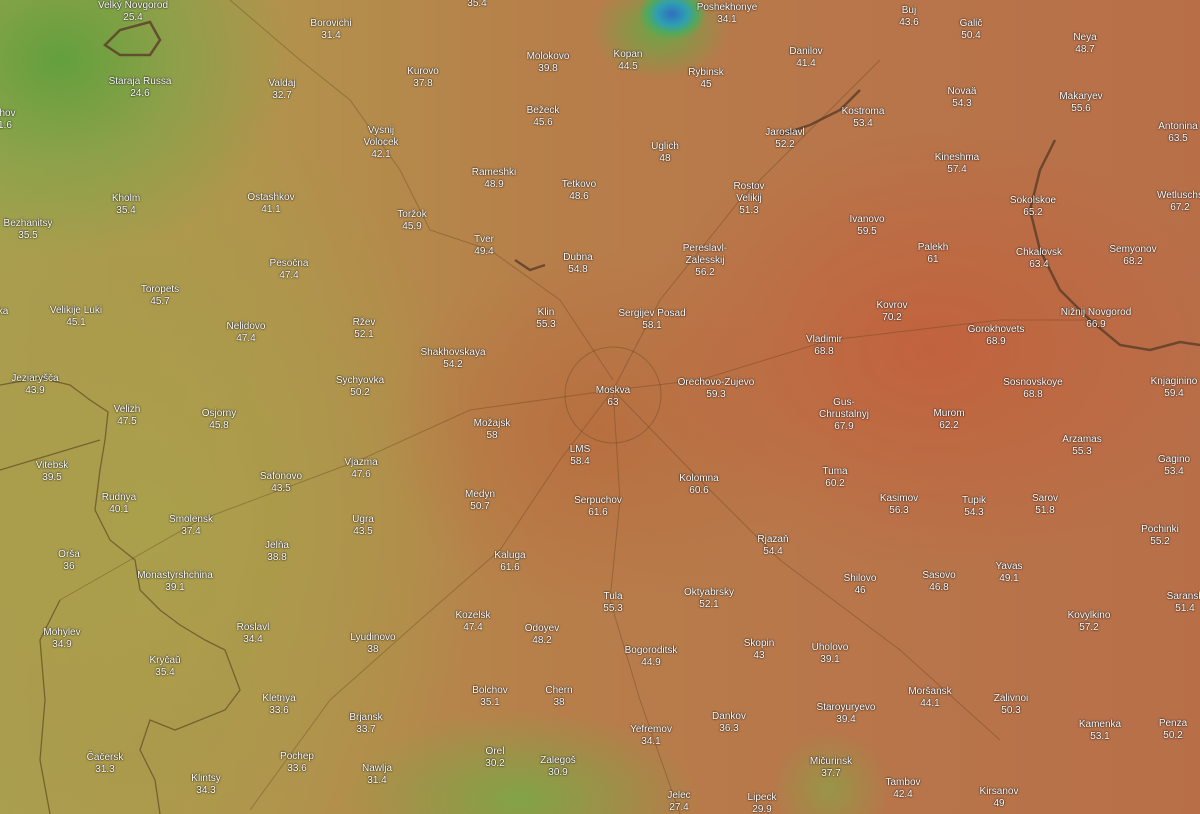 The image size is (1200, 814). I want to click on city-label: Danilov 41.4, so click(805, 58).